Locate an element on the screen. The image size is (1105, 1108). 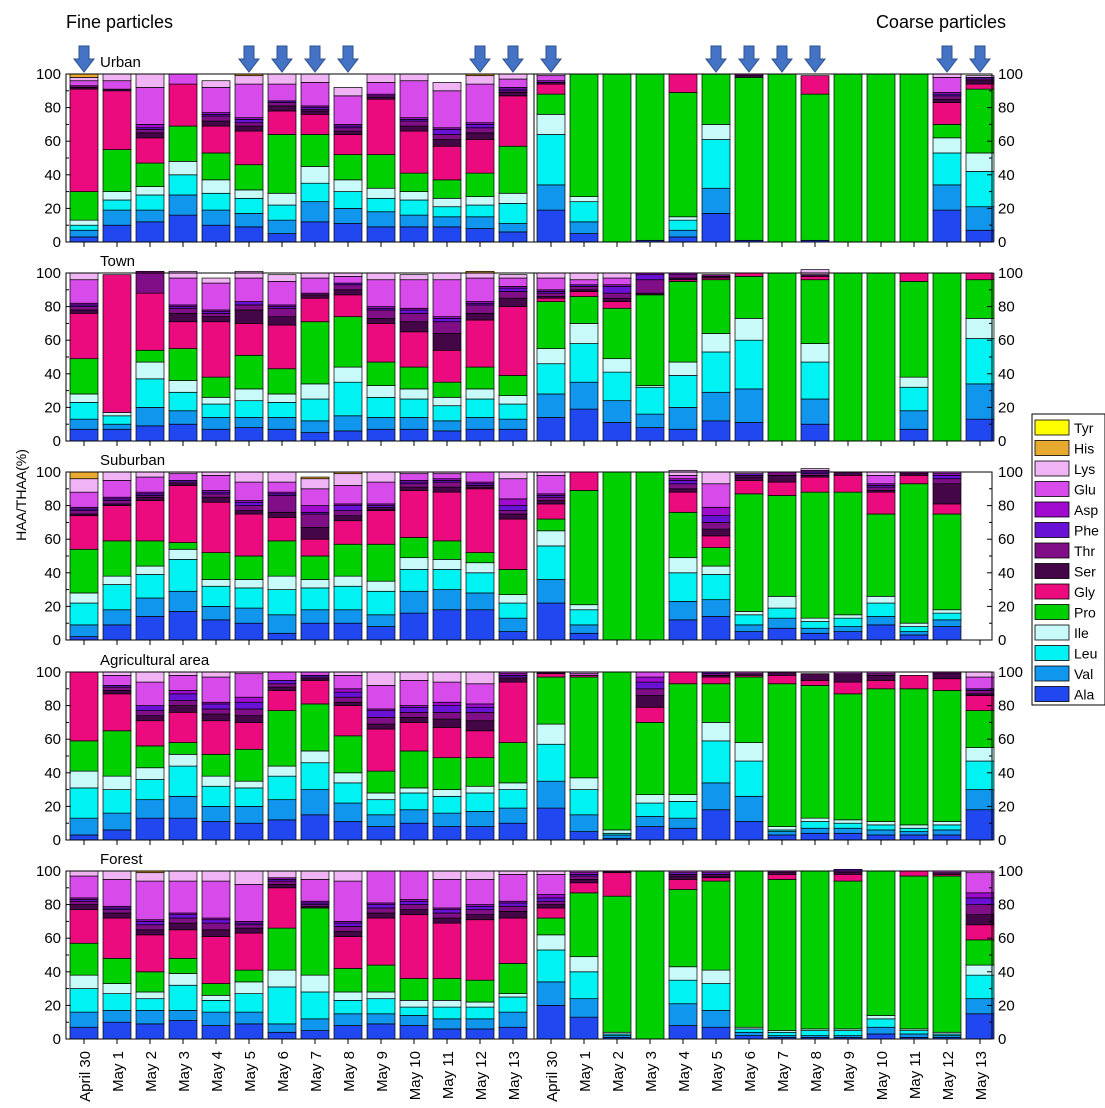
bar-may-7-coarse is located at coordinates (782, 556).